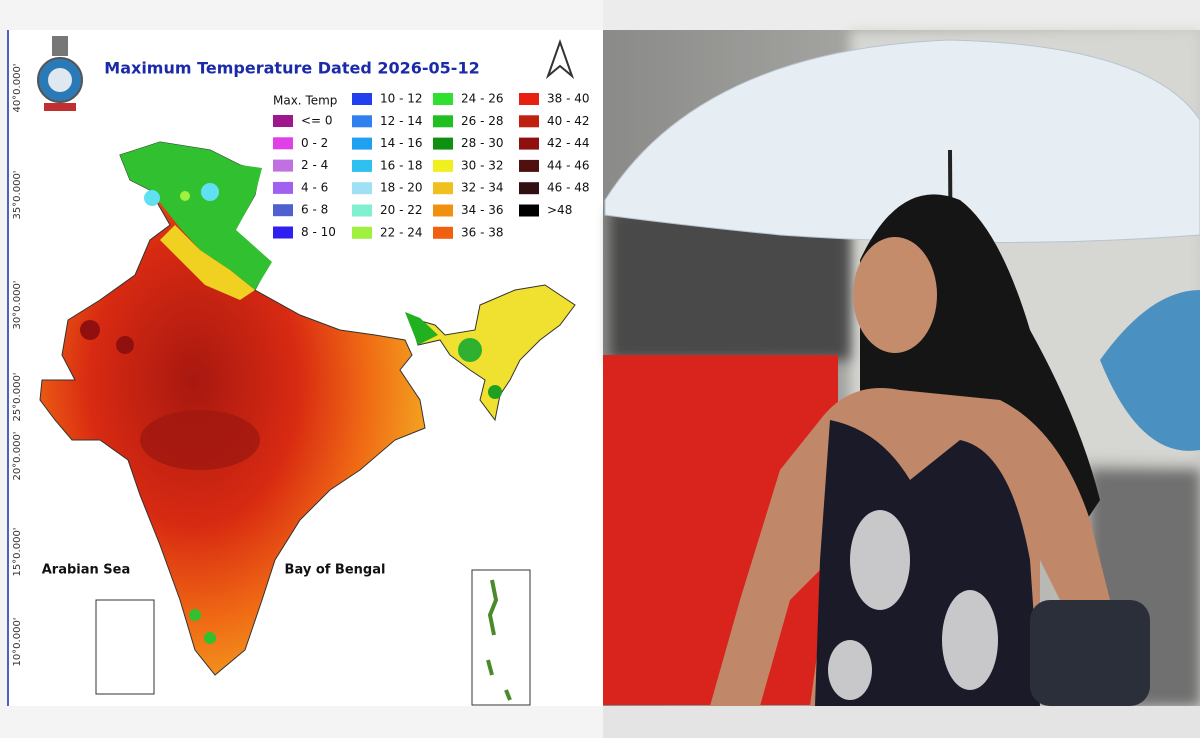 Image resolution: width=1200 pixels, height=738 pixels. What do you see at coordinates (482, 121) in the screenshot?
I see `legend-label: 26 - 28` at bounding box center [482, 121].